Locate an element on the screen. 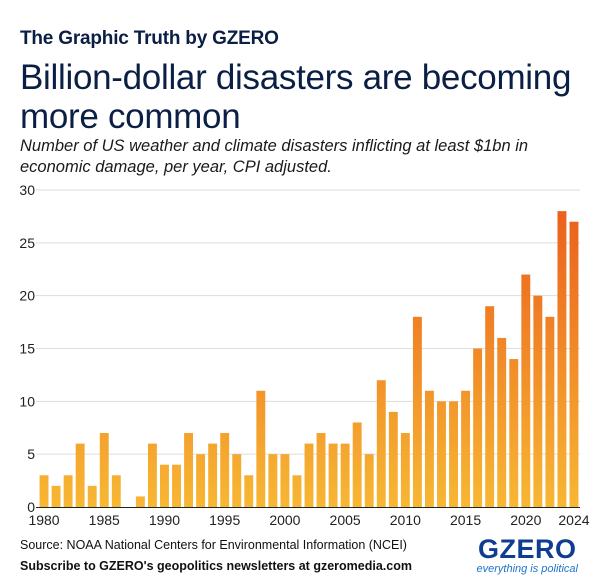  bar-1988 is located at coordinates (140, 501).